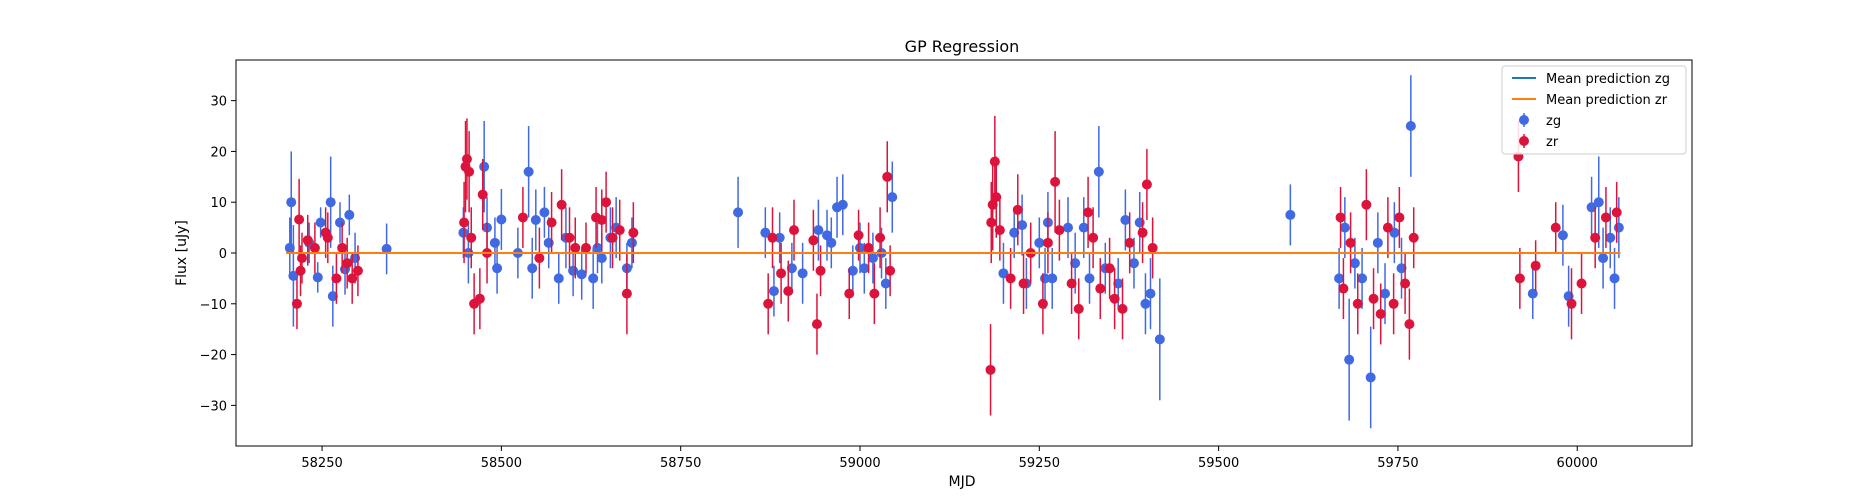  I want to click on y-tick-label: −10, so click(213, 305).